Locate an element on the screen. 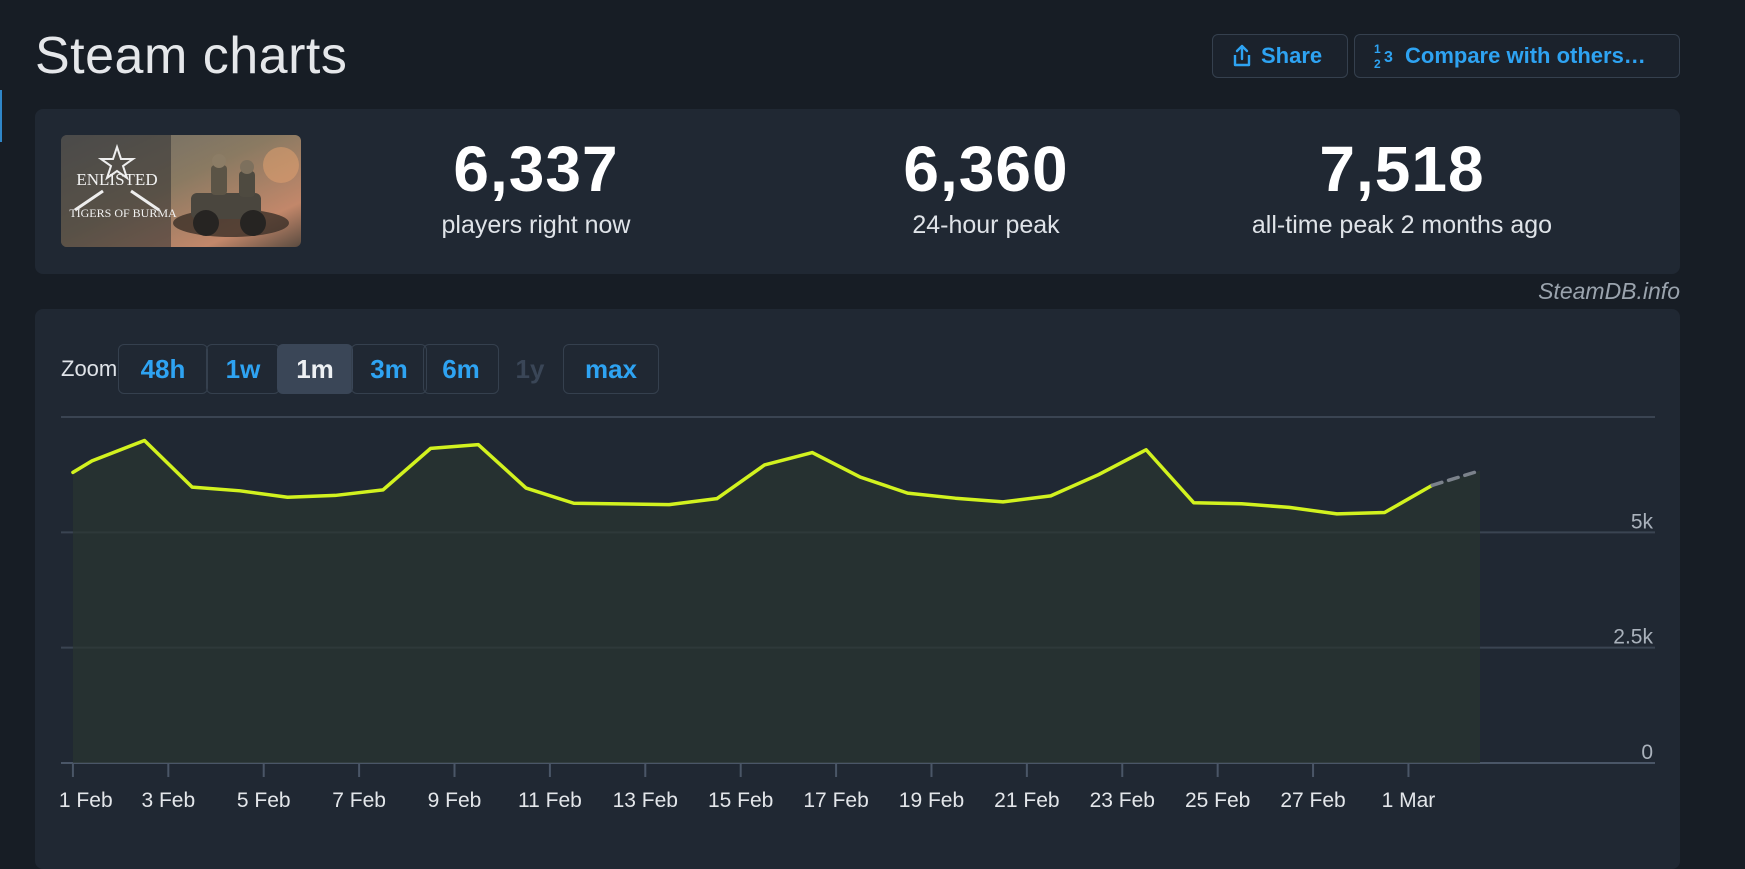  stat-value: 6,337 is located at coordinates (536, 169).